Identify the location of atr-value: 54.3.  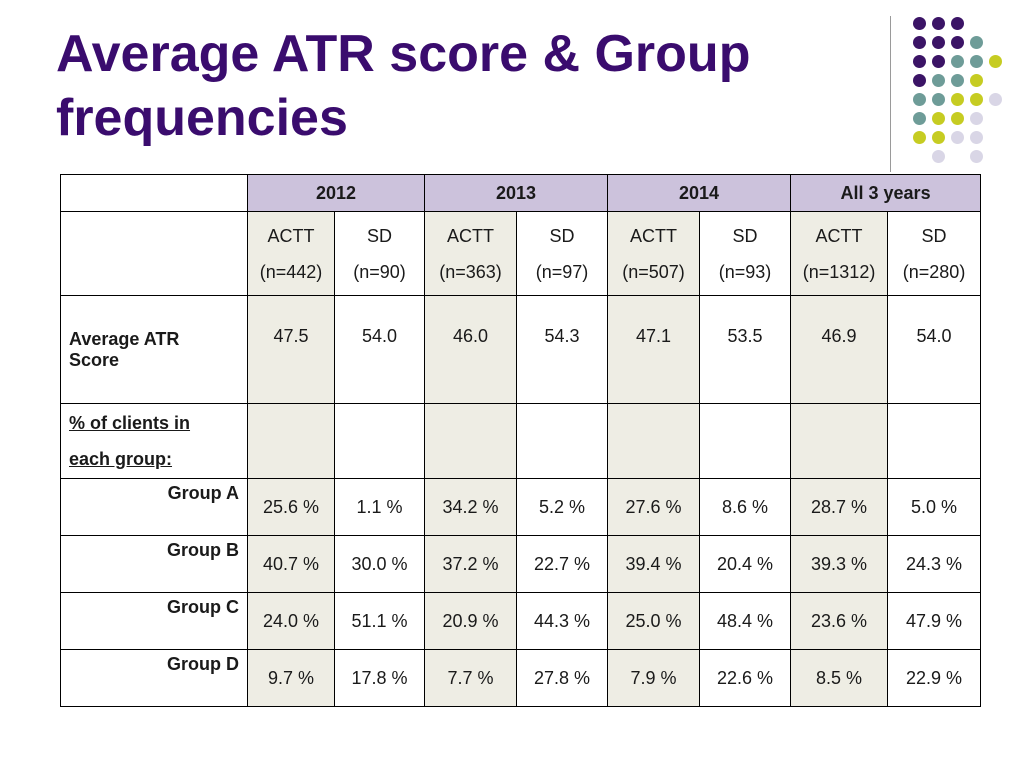
(562, 349).